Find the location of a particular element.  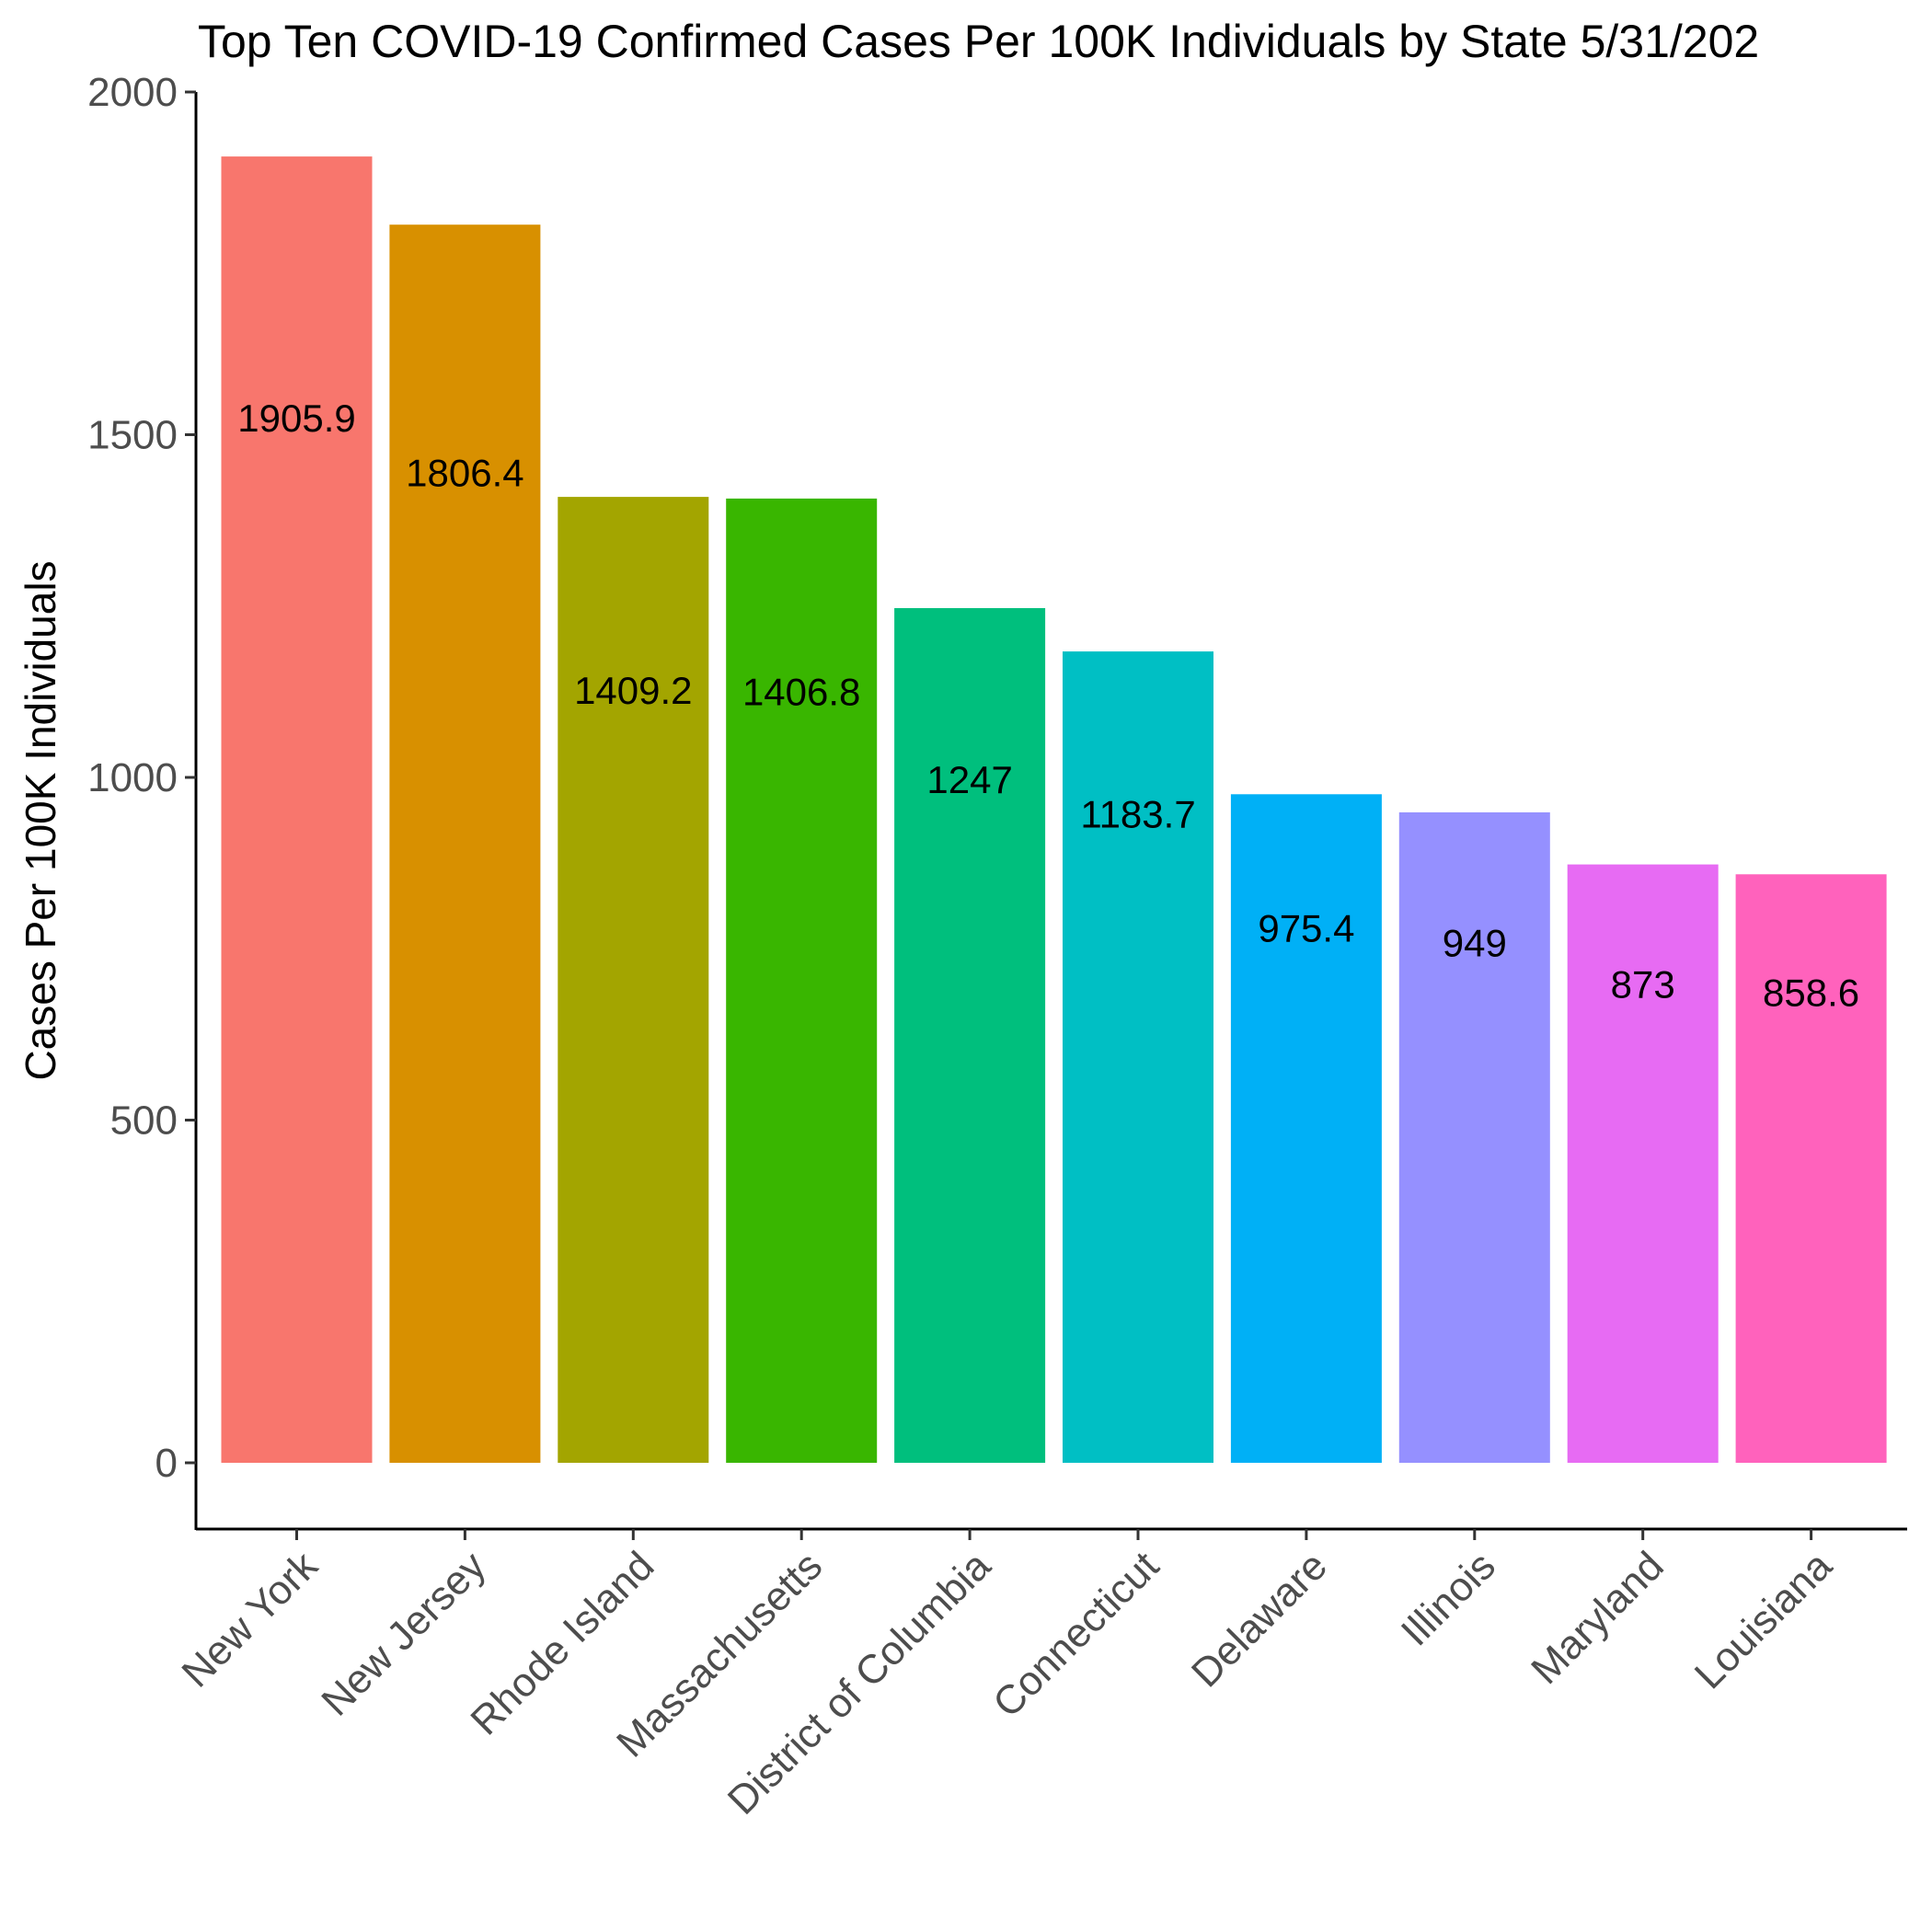

bar-connecticut is located at coordinates (1138, 1057).